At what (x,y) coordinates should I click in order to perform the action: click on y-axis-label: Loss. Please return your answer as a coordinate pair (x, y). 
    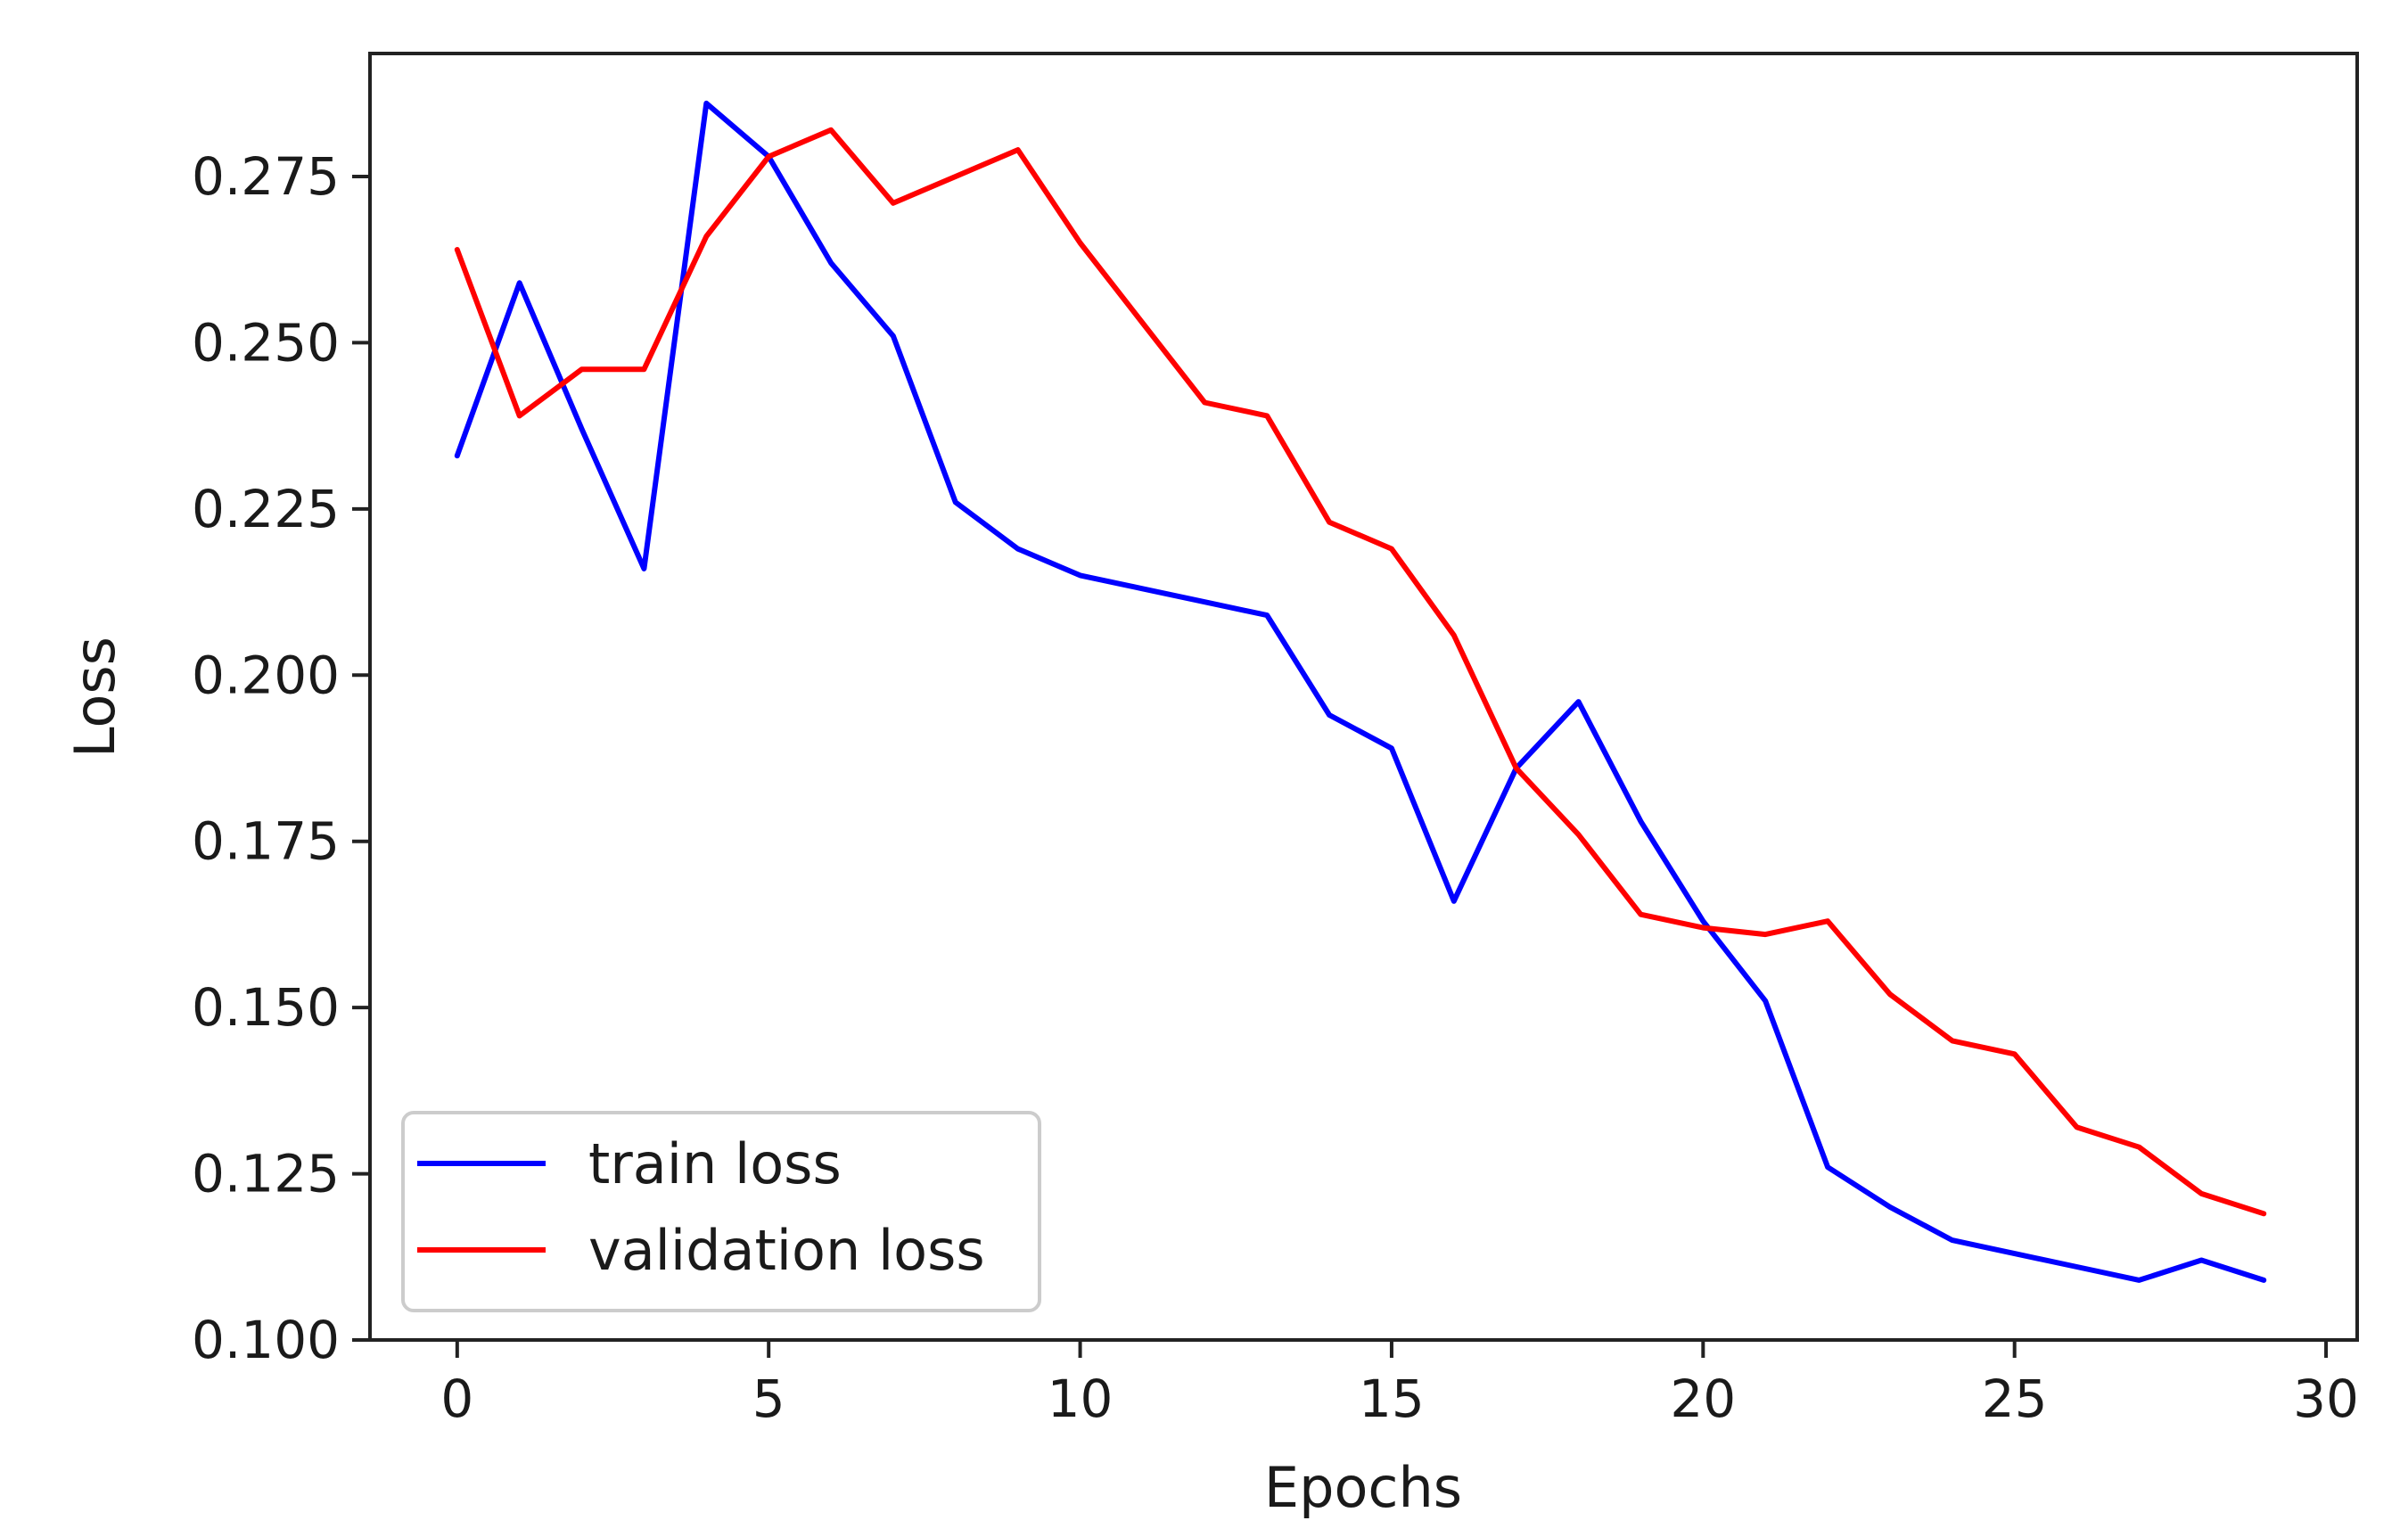
    Looking at the image, I should click on (95, 697).